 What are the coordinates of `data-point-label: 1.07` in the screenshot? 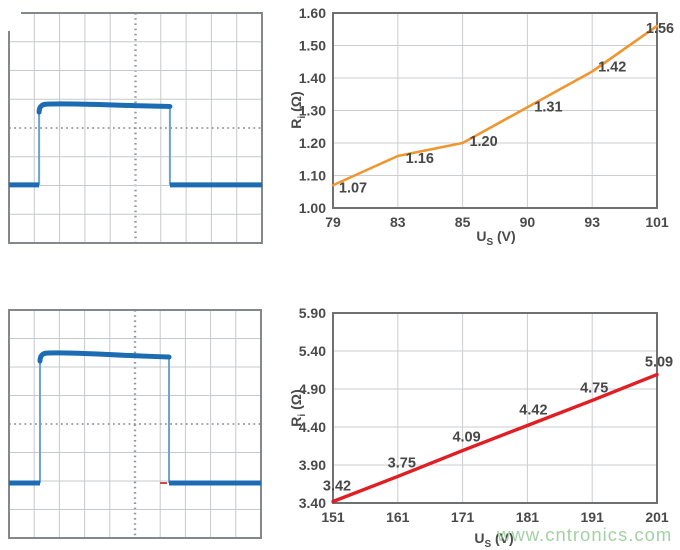 It's located at (353, 188).